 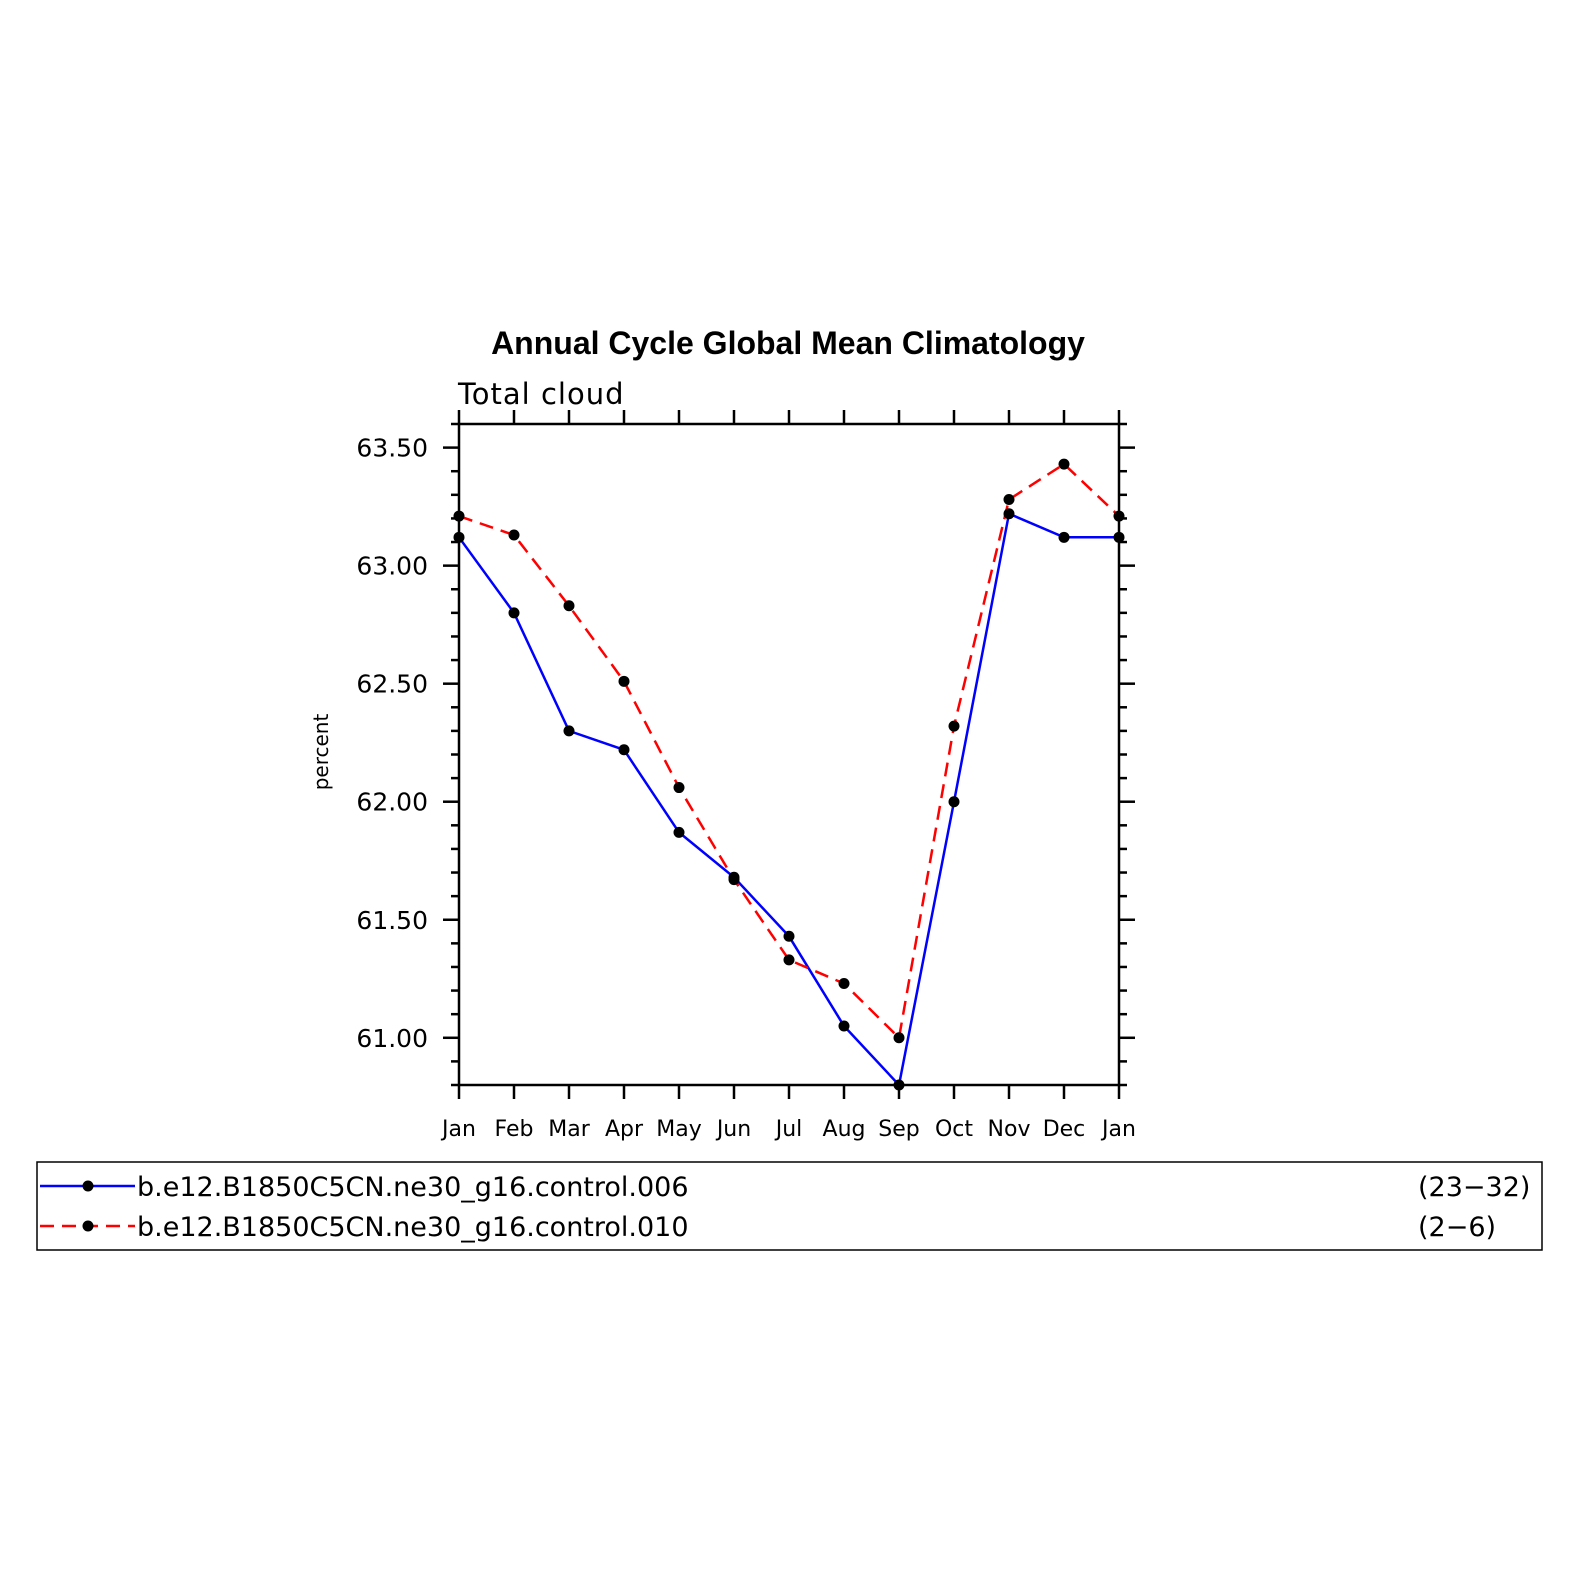 I want to click on x-tick-label: Dec, so click(x=1064, y=1129).